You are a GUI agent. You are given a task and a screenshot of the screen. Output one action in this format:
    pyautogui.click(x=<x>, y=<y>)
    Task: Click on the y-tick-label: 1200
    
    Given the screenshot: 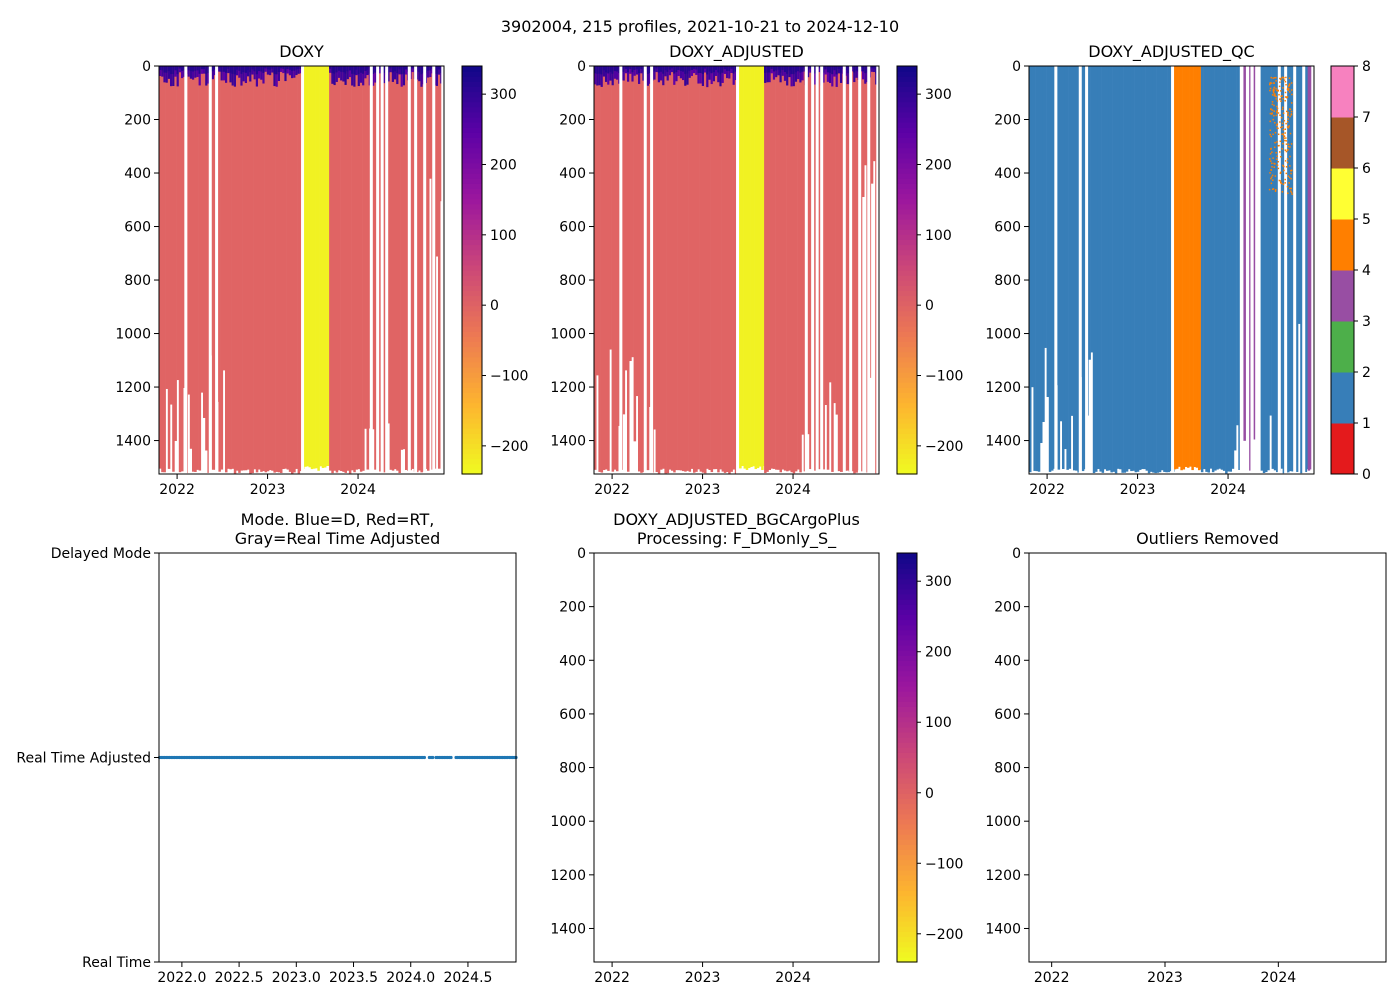 What is the action you would take?
    pyautogui.click(x=133, y=388)
    